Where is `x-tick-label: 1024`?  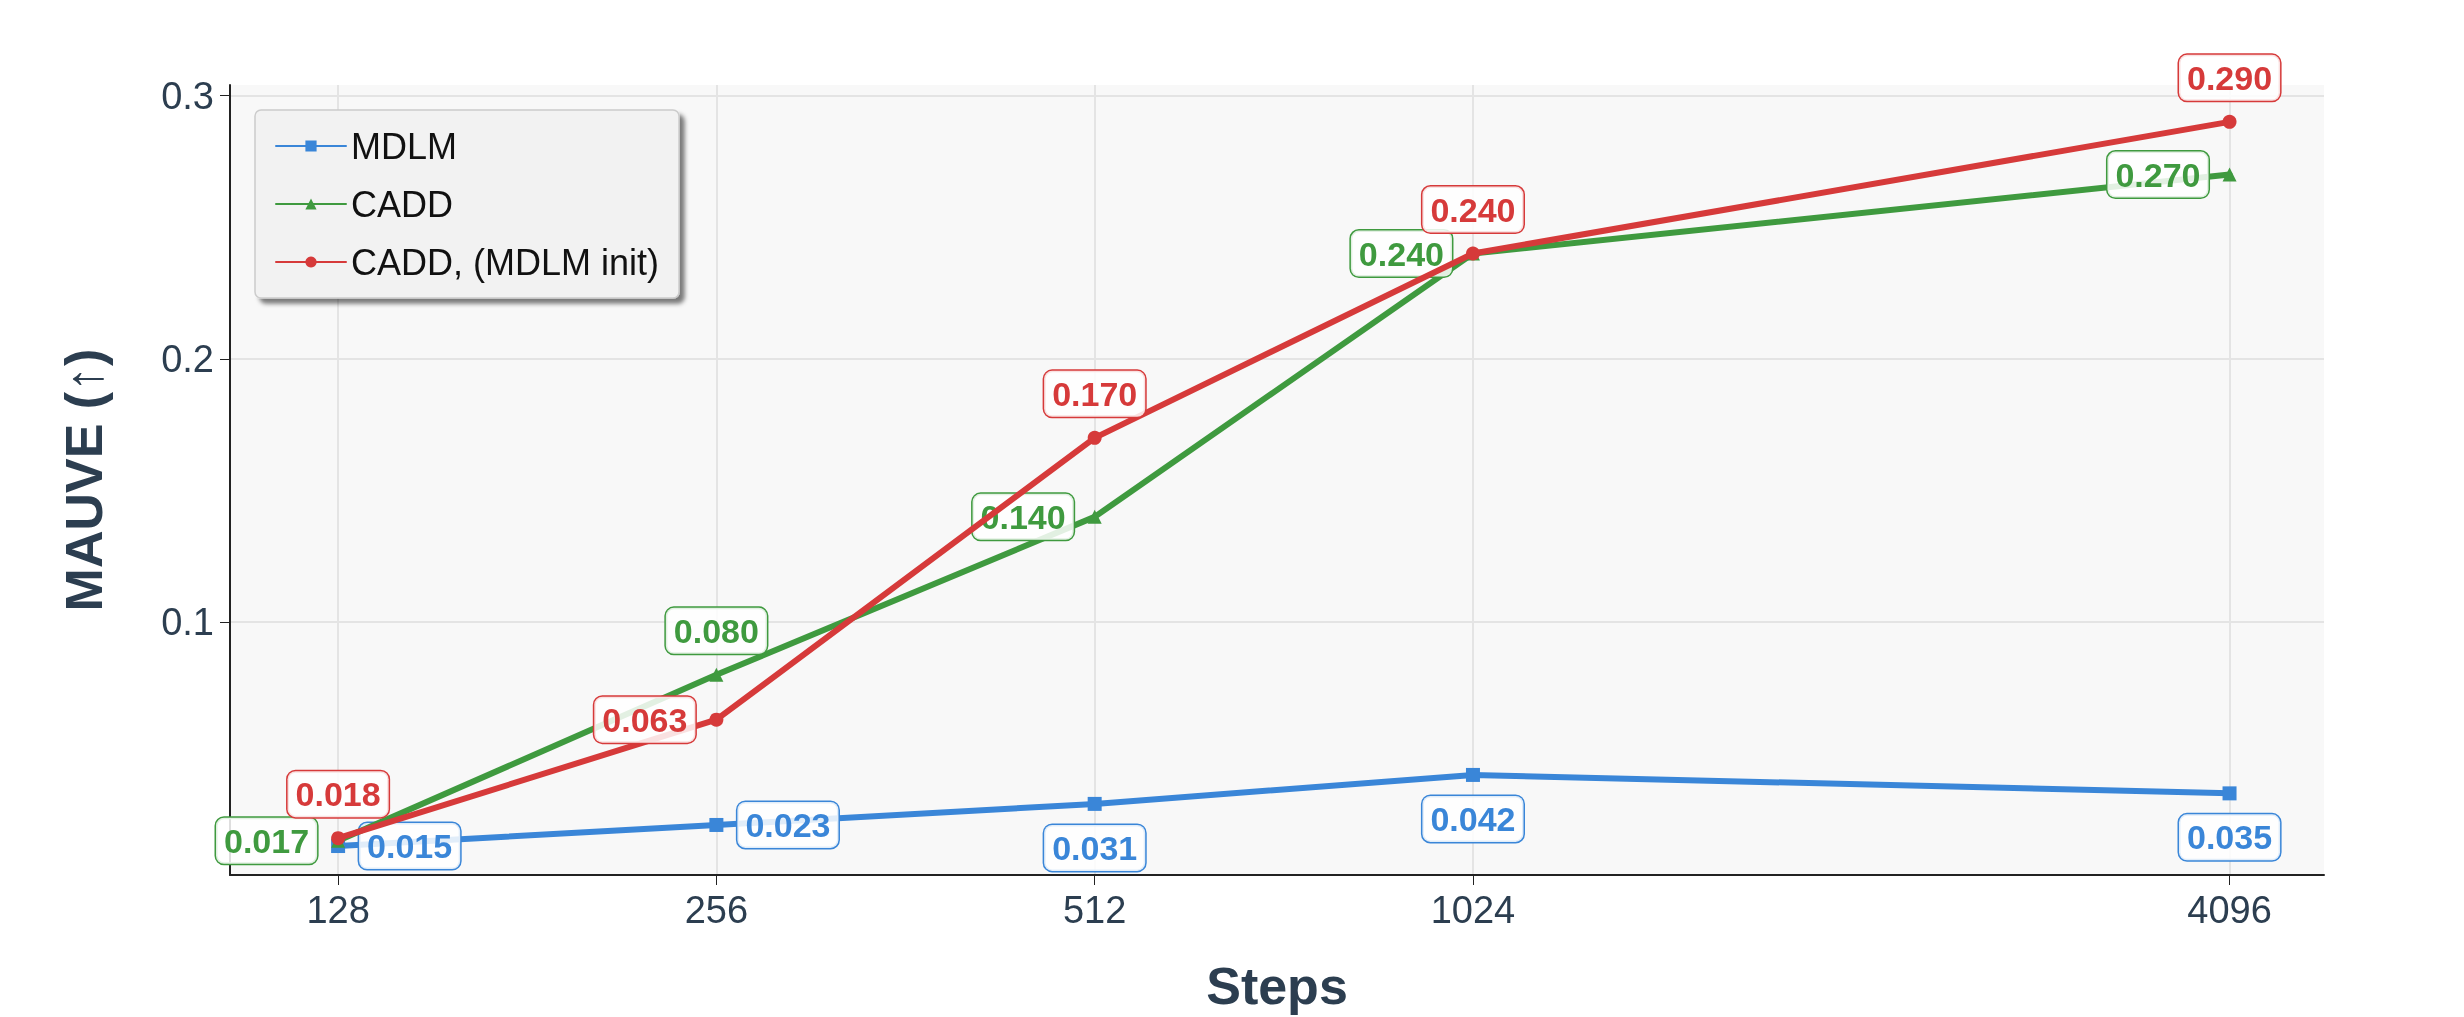 x-tick-label: 1024 is located at coordinates (1473, 910).